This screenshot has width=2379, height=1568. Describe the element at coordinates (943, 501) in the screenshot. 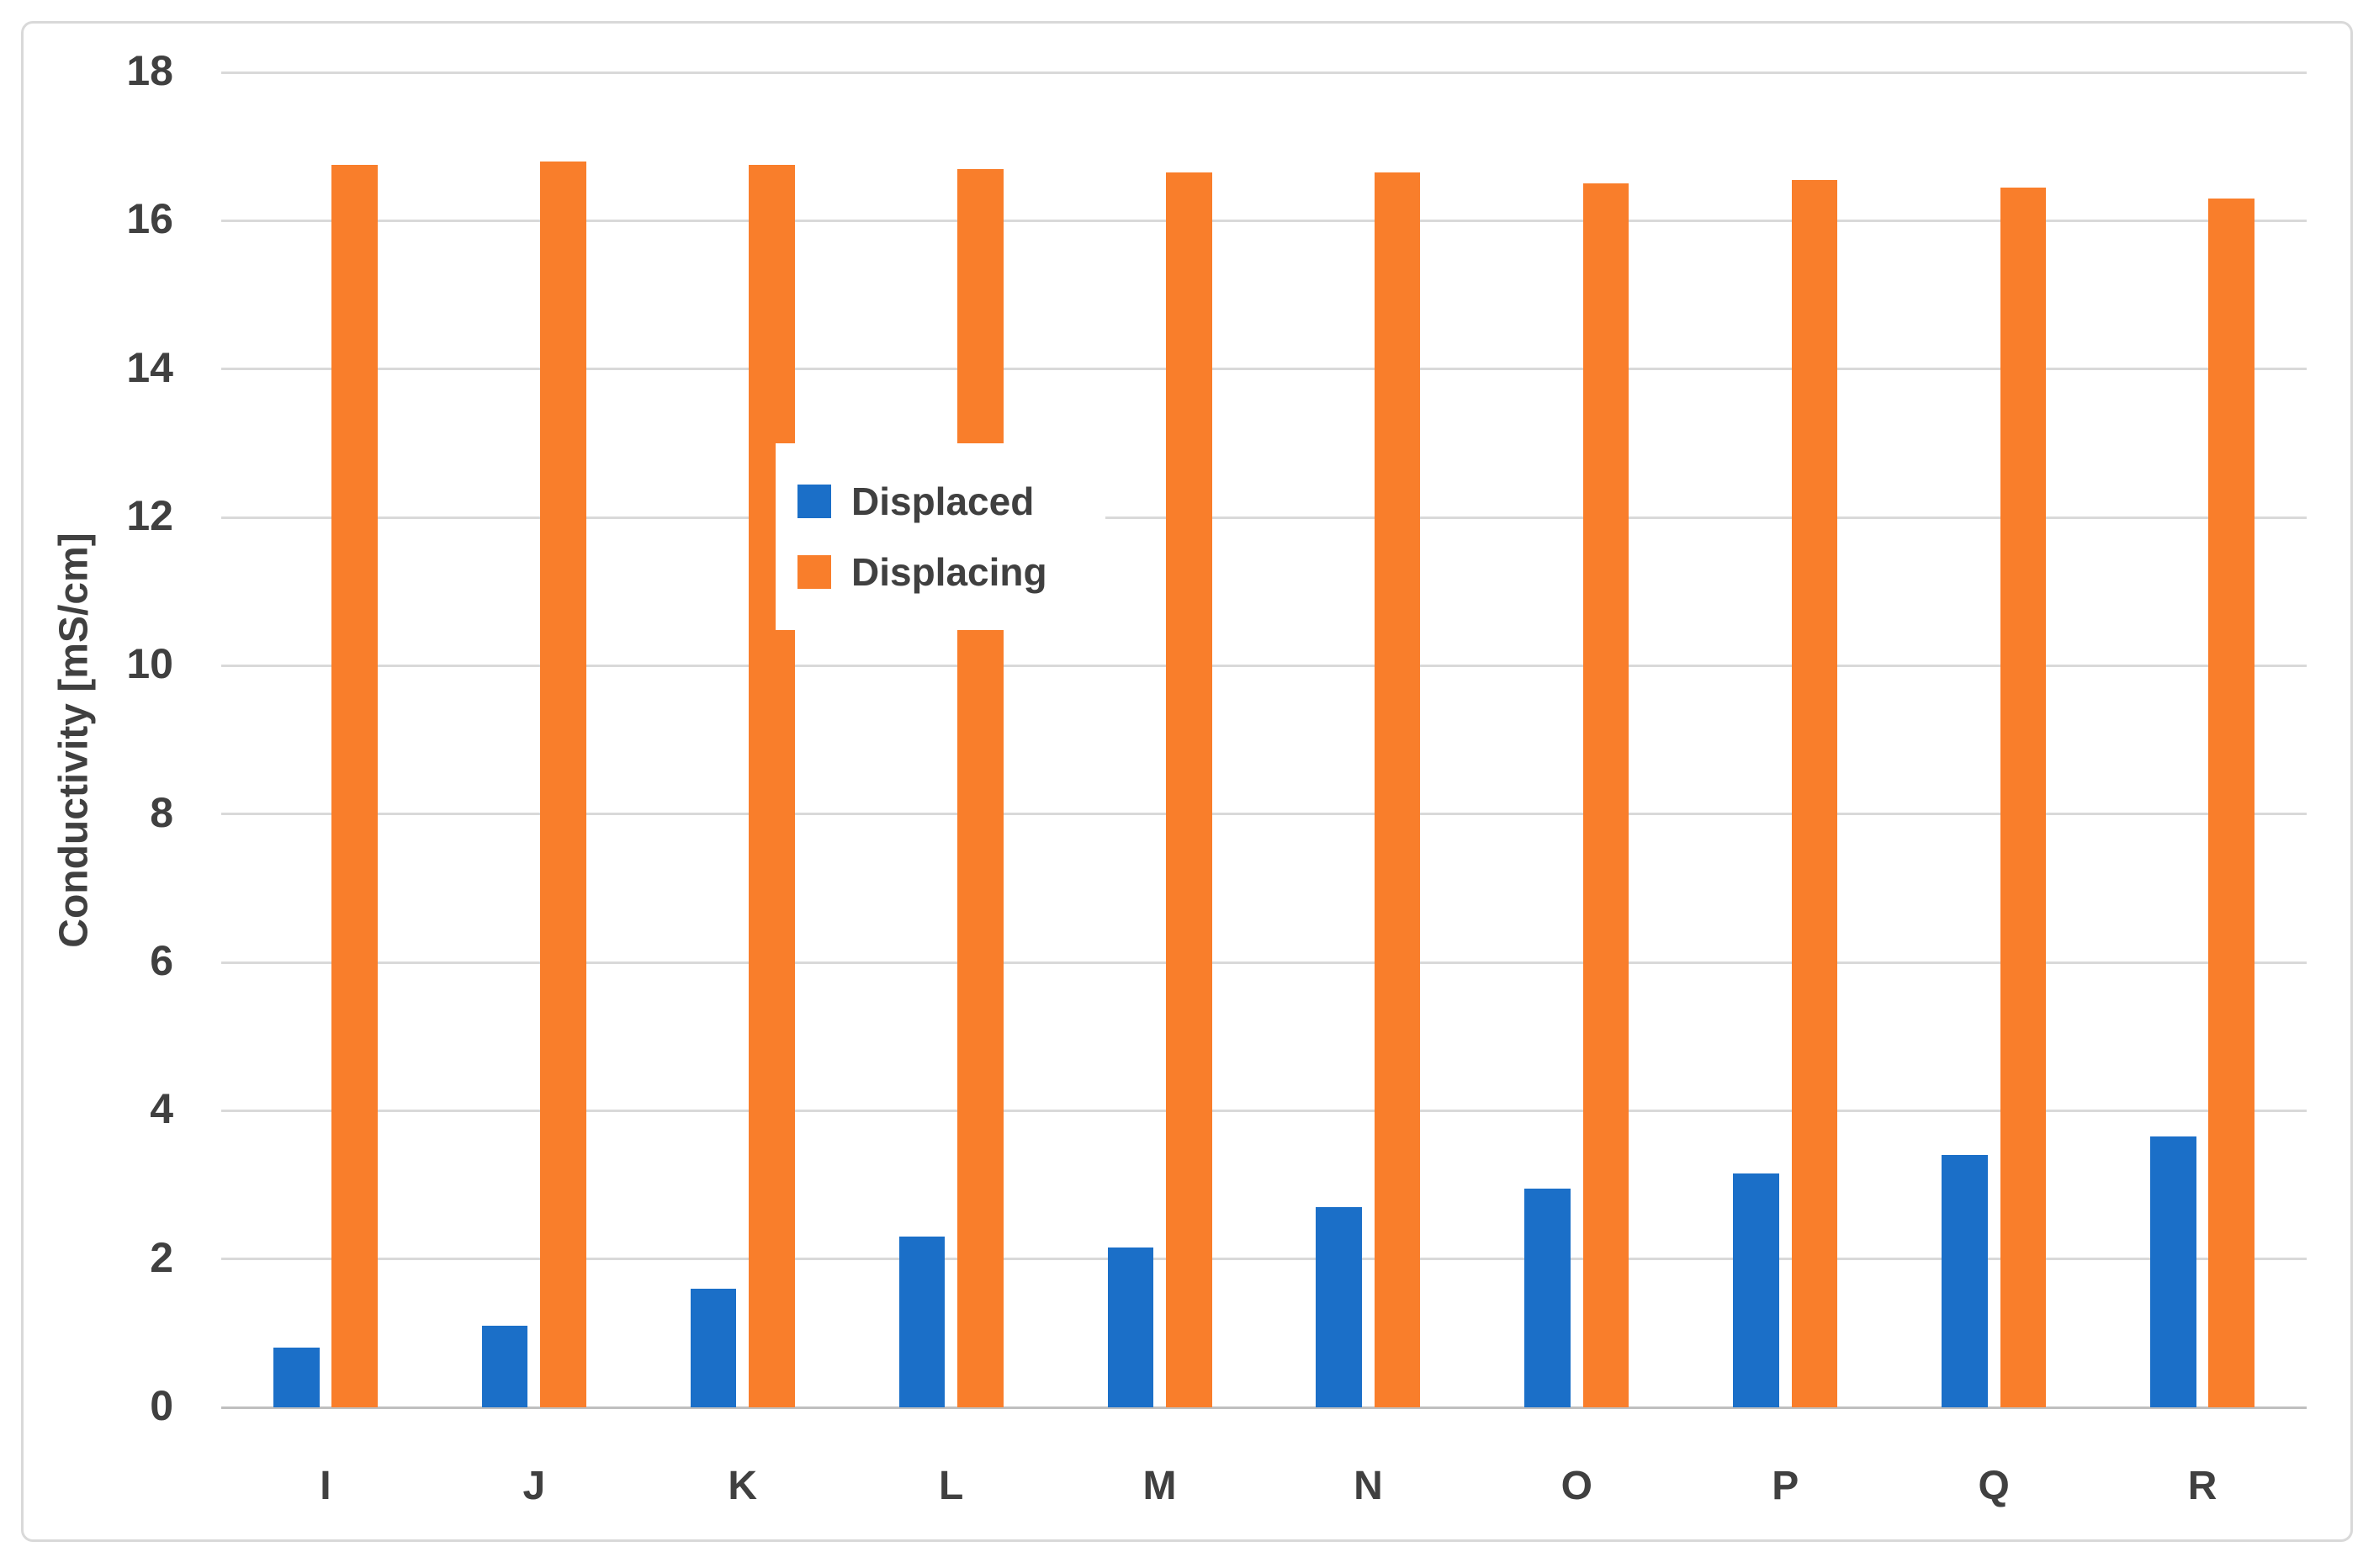

I see `legend-label-displaced: Displaced` at that location.